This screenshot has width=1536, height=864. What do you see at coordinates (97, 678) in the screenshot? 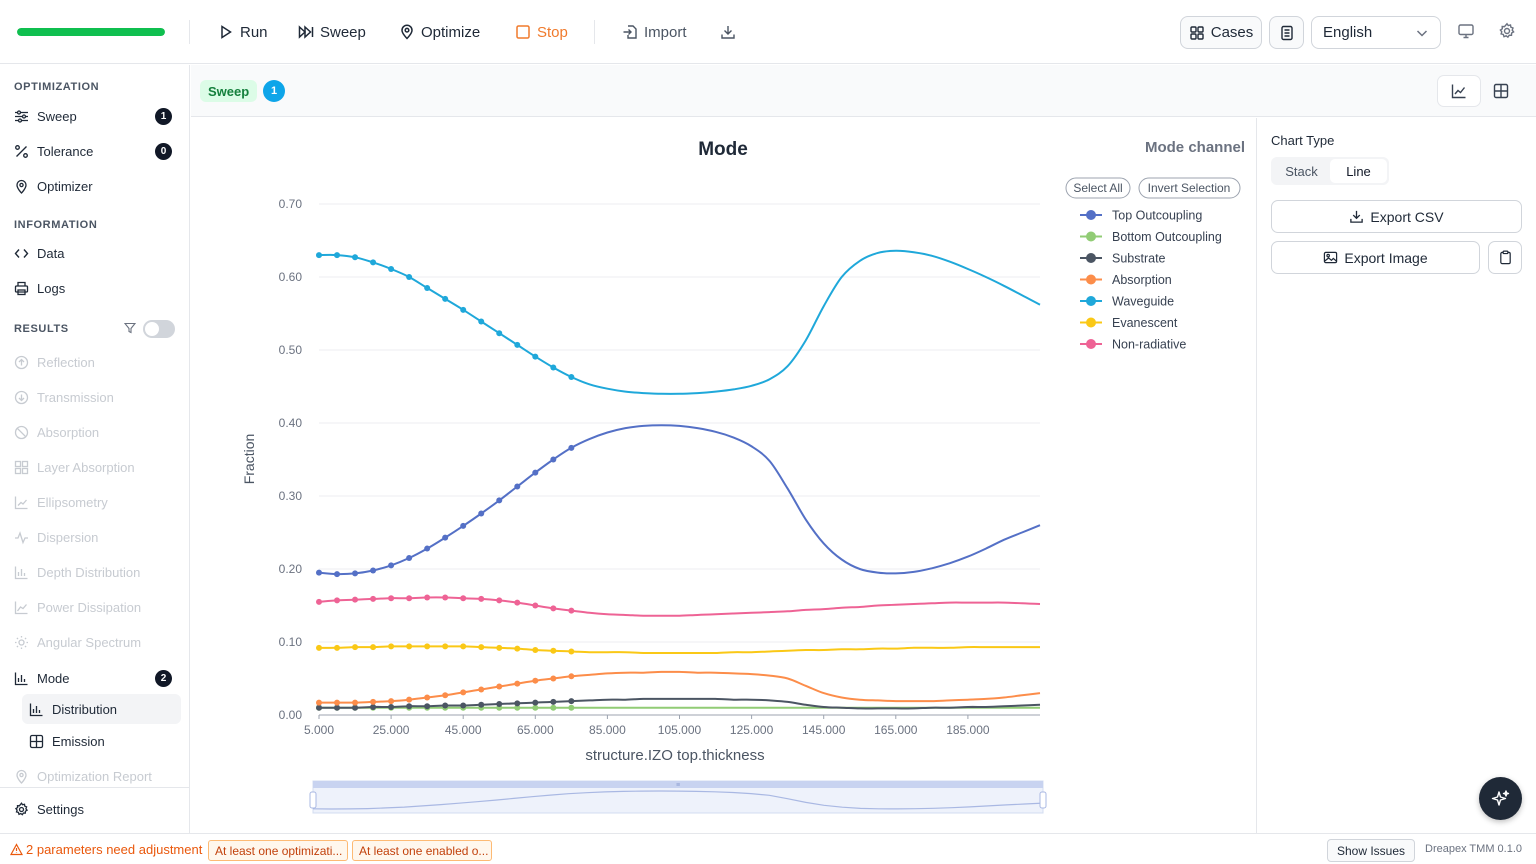
I see `sidebar-item-mode: Mode 2` at bounding box center [97, 678].